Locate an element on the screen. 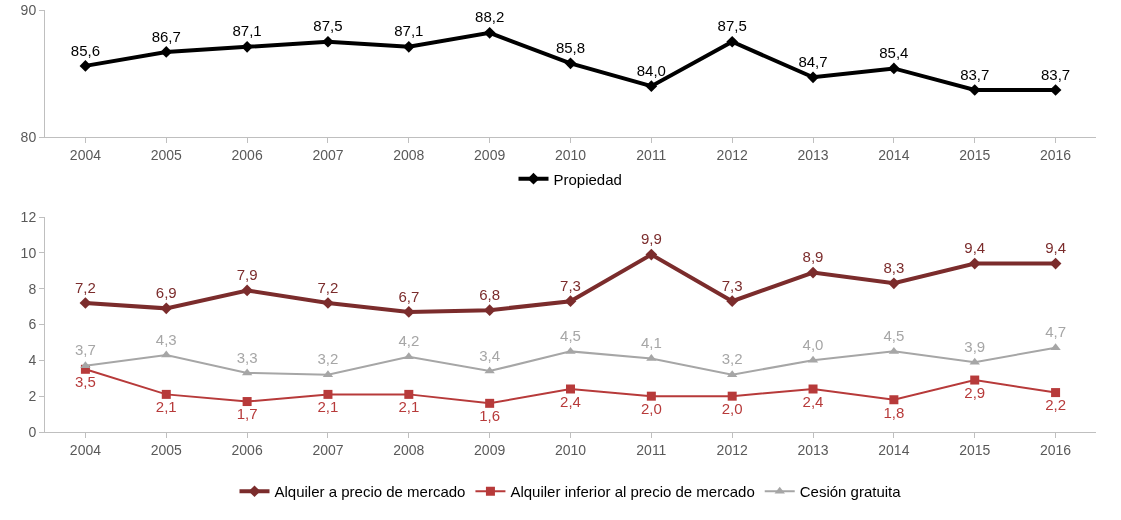 This screenshot has height=520, width=1121. data-label: 6,8 is located at coordinates (490, 294).